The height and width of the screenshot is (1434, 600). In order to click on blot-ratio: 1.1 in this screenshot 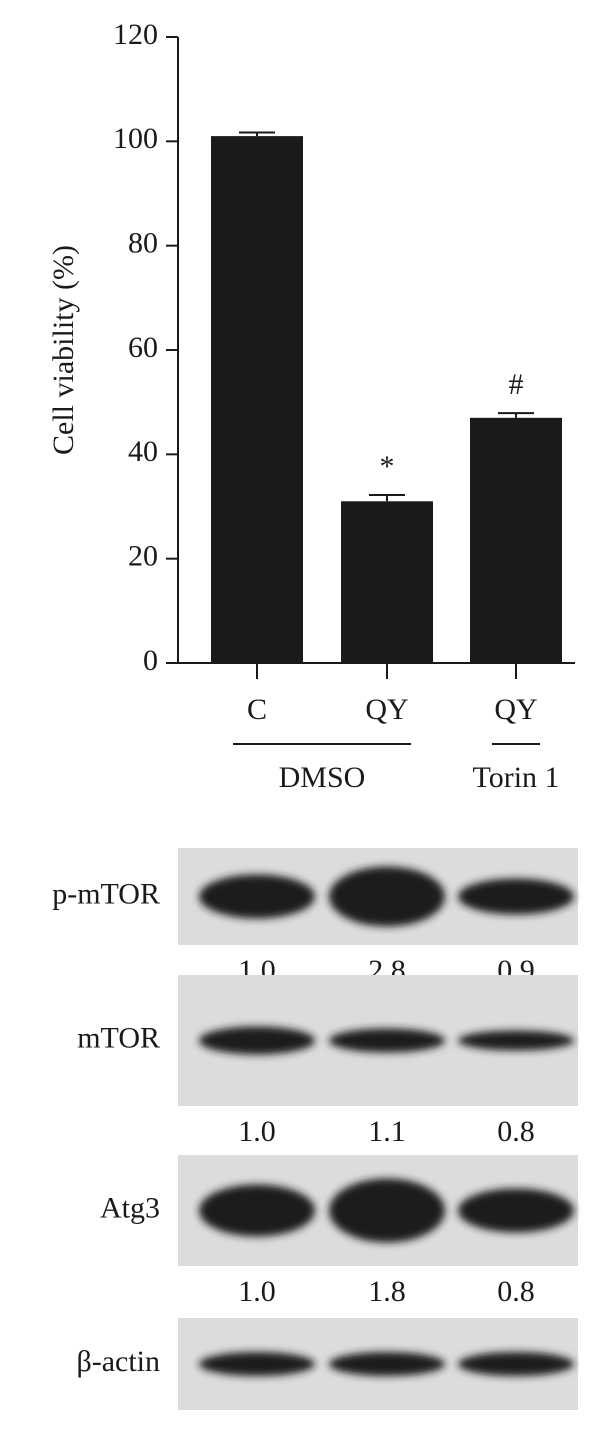, I will do `click(387, 1131)`.